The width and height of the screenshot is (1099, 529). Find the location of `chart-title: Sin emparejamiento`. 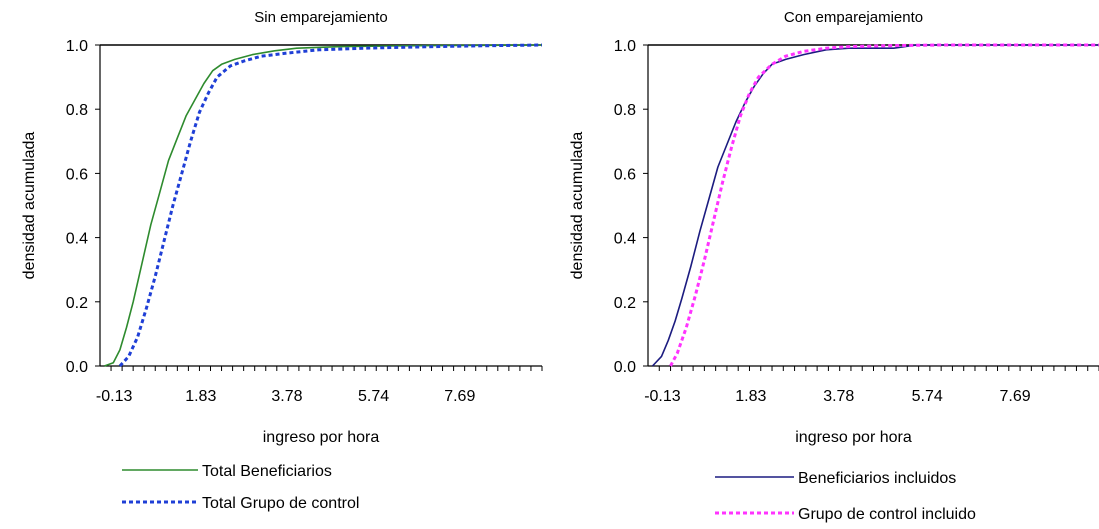

chart-title: Sin emparejamiento is located at coordinates (320, 17).